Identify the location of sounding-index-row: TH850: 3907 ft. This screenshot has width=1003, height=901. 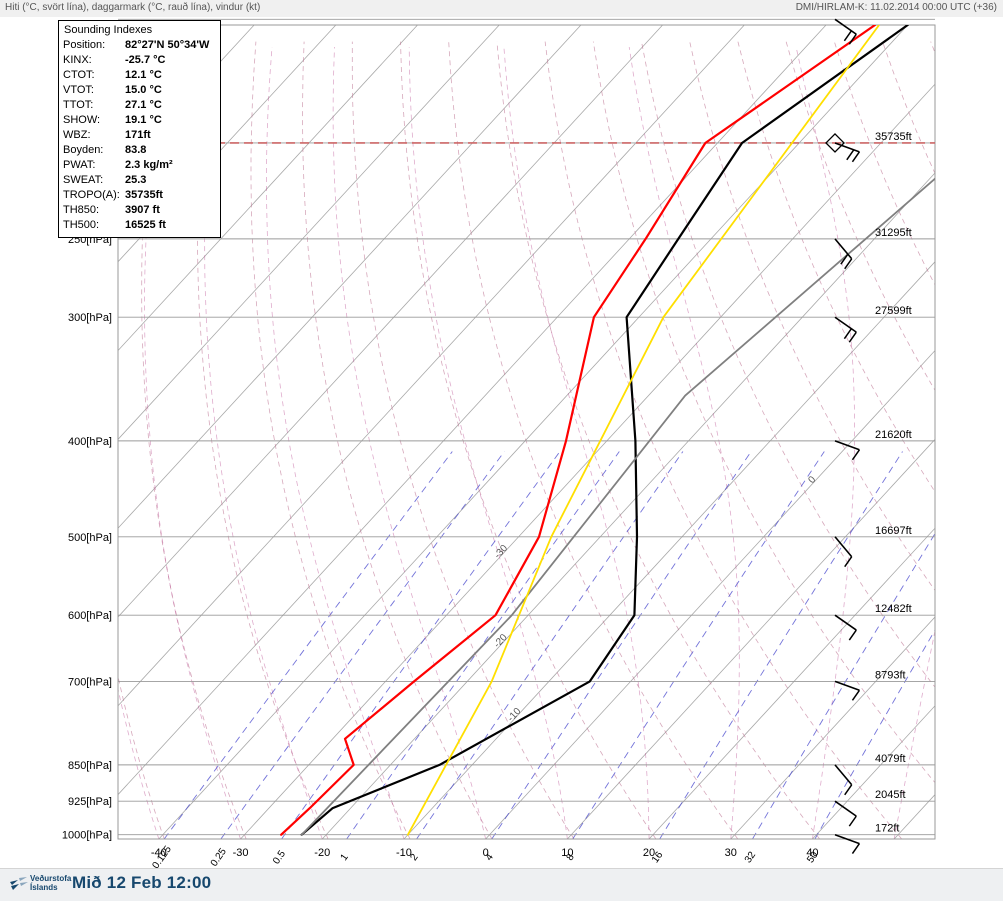
(139, 210).